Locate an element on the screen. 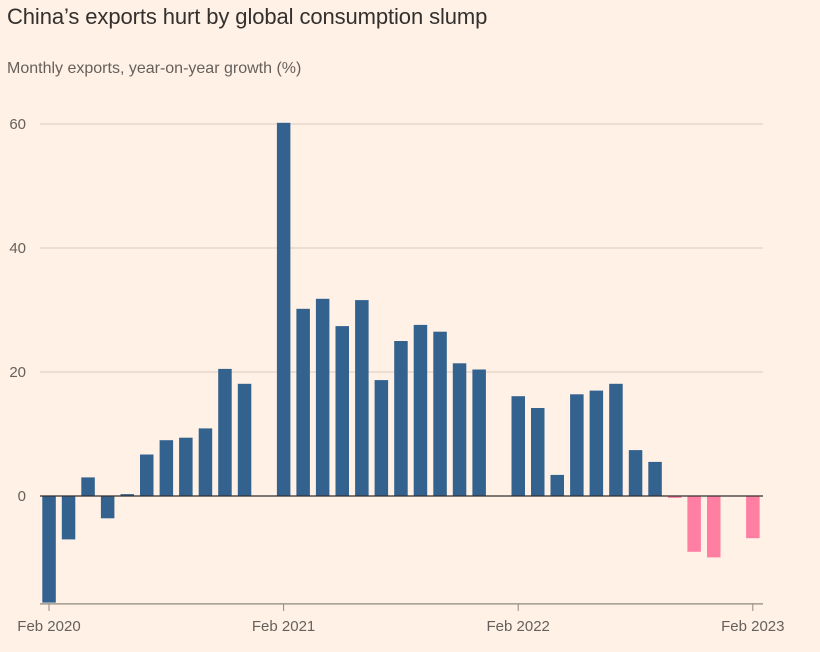 Image resolution: width=820 pixels, height=652 pixels. x-tick-label: Feb 2023 is located at coordinates (752, 626).